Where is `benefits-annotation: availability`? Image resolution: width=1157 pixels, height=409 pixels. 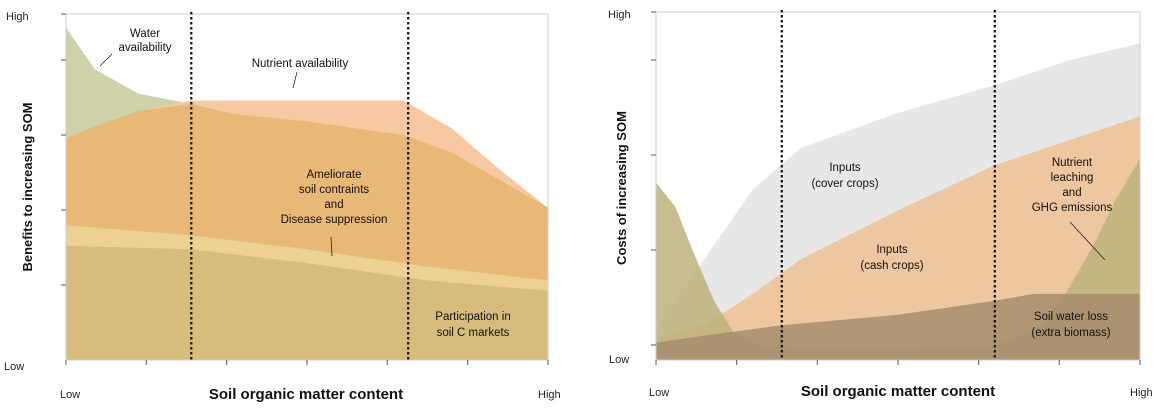
benefits-annotation: availability is located at coordinates (144, 48).